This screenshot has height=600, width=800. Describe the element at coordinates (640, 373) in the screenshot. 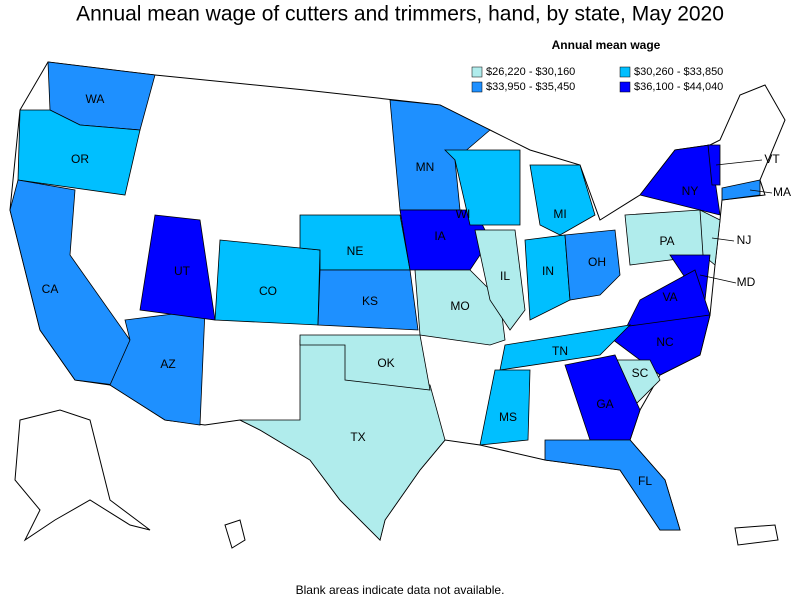

I see `state-label: SC` at that location.